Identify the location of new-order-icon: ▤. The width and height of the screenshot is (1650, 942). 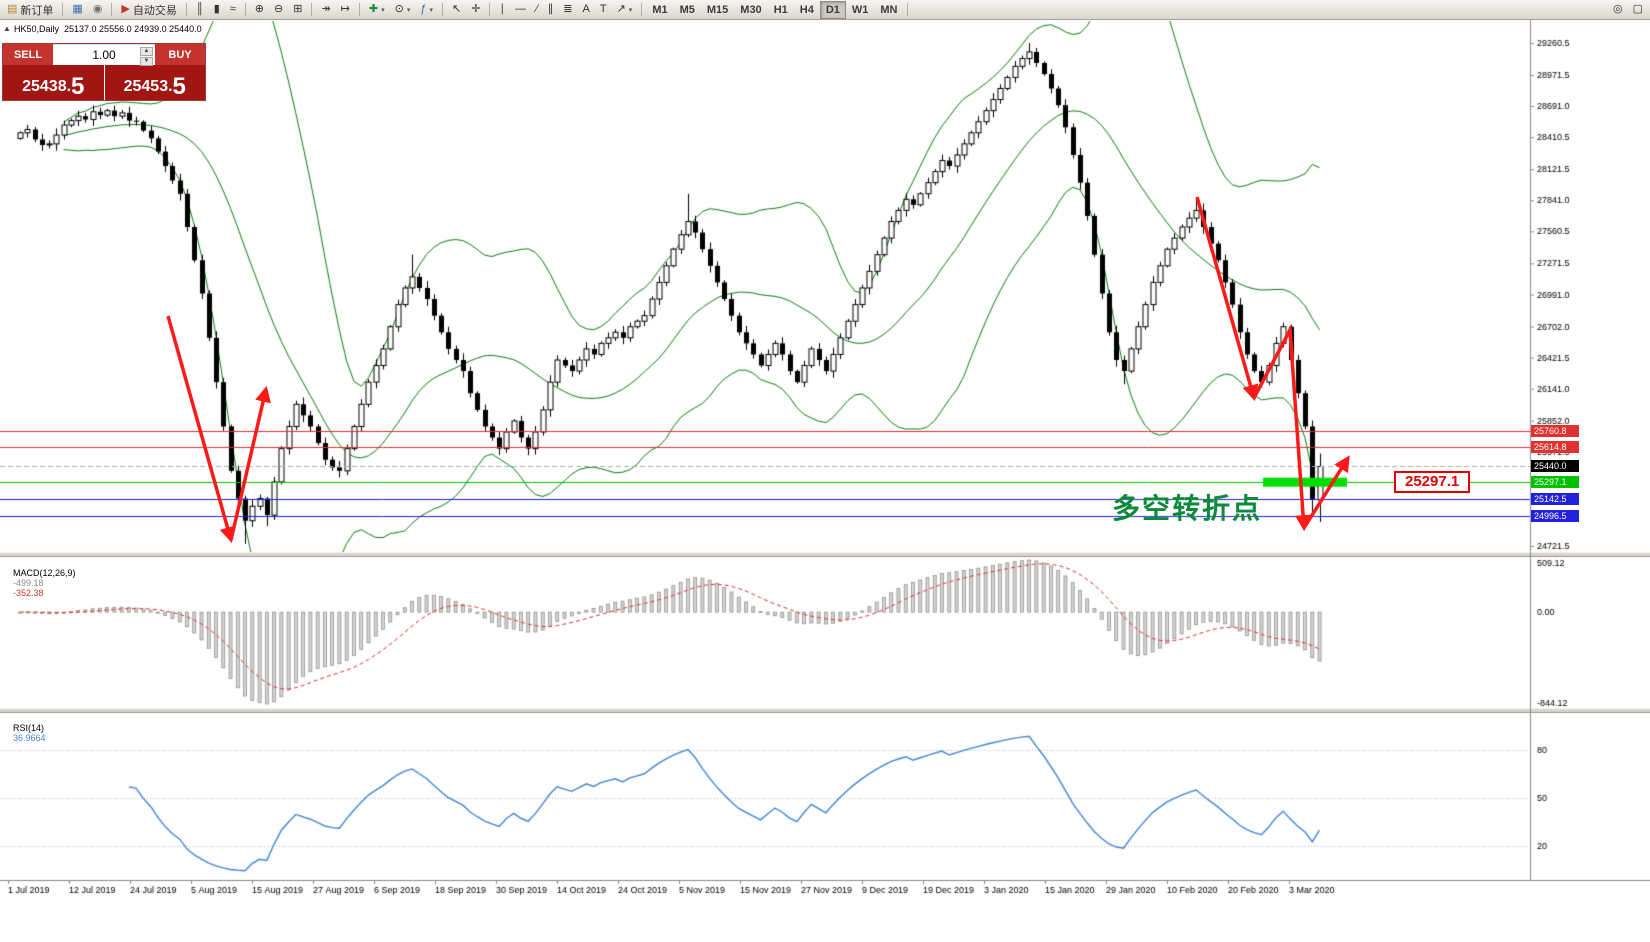
(12, 9).